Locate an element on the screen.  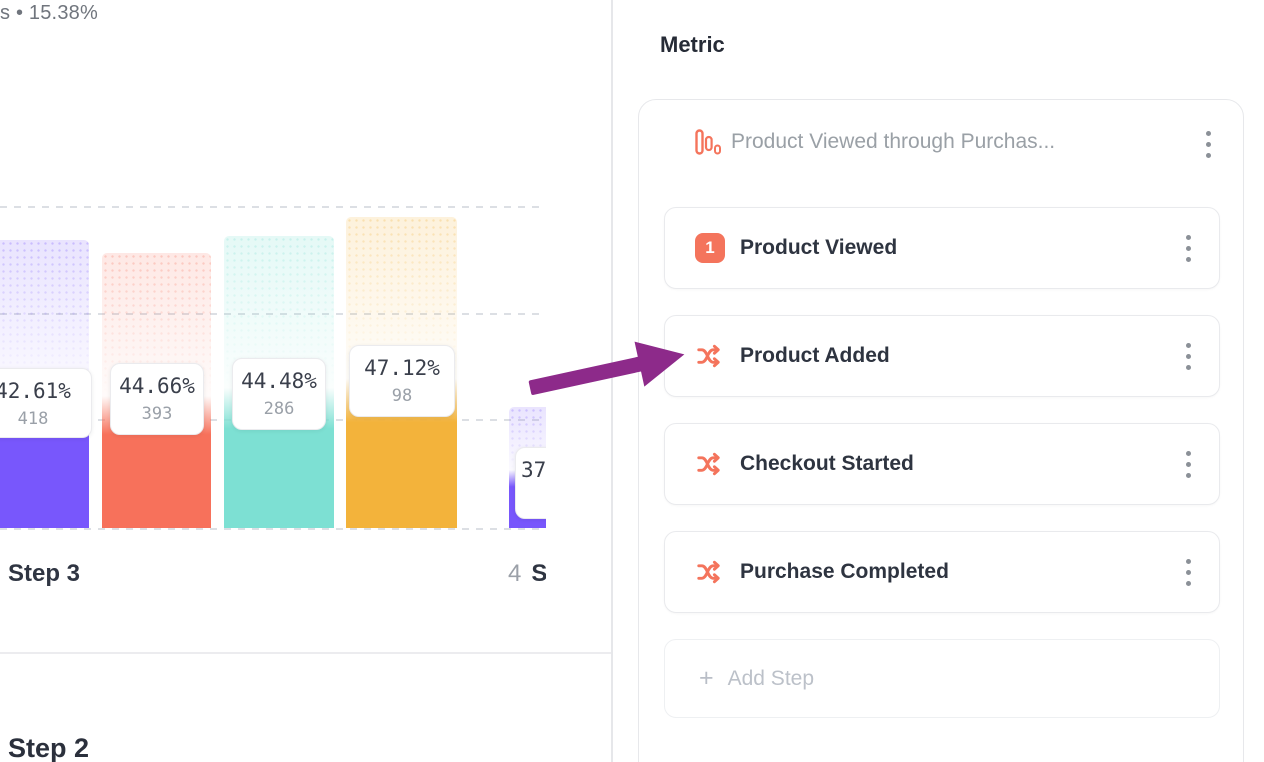
gridline is located at coordinates (273, 207).